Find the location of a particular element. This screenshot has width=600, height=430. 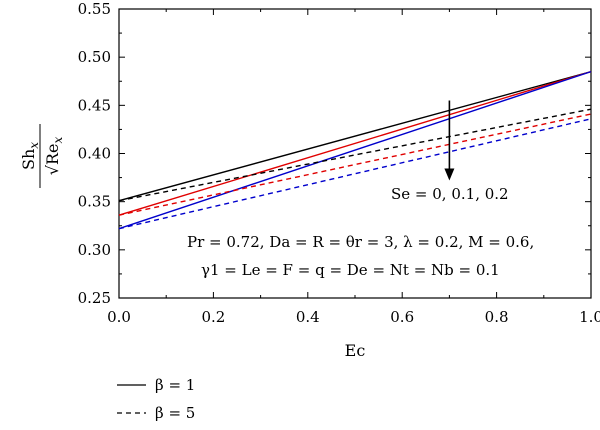

y-tick-label: 0.25 is located at coordinates (94, 298).